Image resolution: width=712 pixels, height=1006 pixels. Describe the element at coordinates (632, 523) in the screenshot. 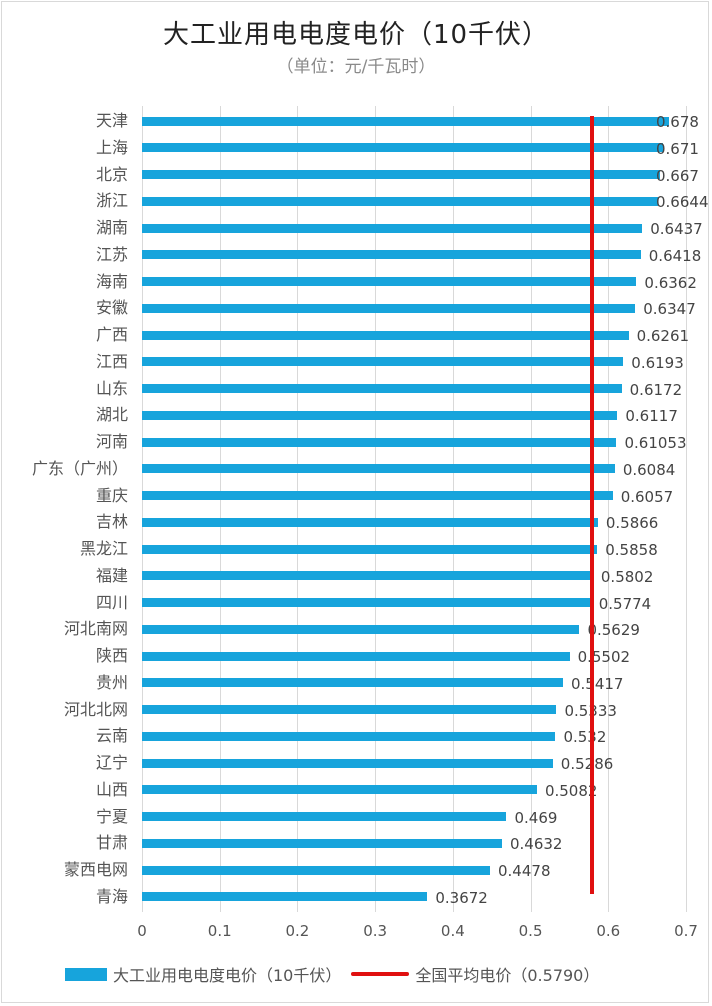

I see `data-label: 0.5866` at that location.